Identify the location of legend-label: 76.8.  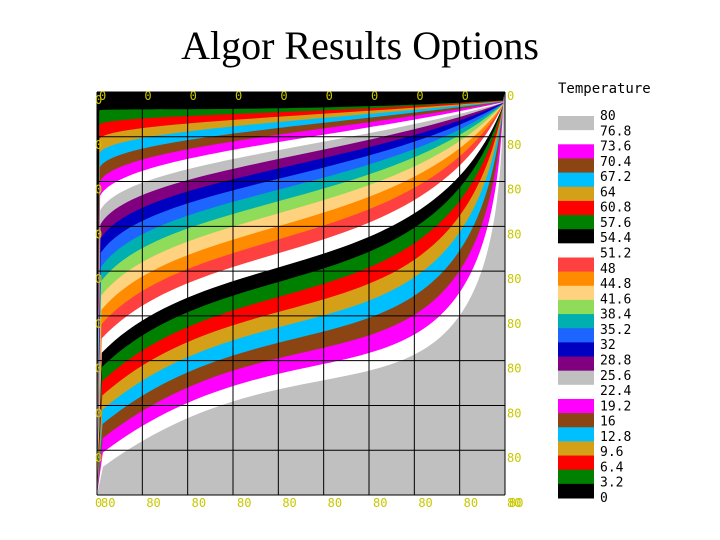
(615, 131).